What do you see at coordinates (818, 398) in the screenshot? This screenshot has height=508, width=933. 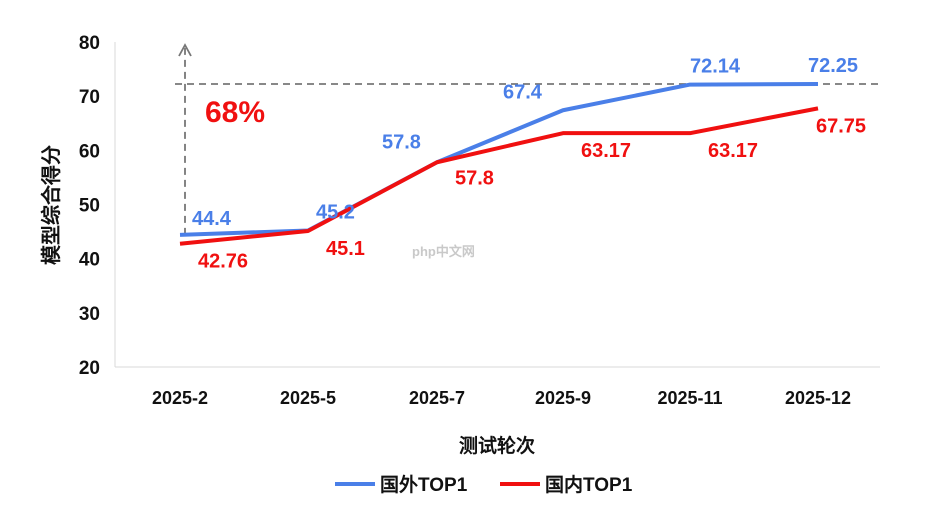 I see `x-tick-label: 2025-12` at bounding box center [818, 398].